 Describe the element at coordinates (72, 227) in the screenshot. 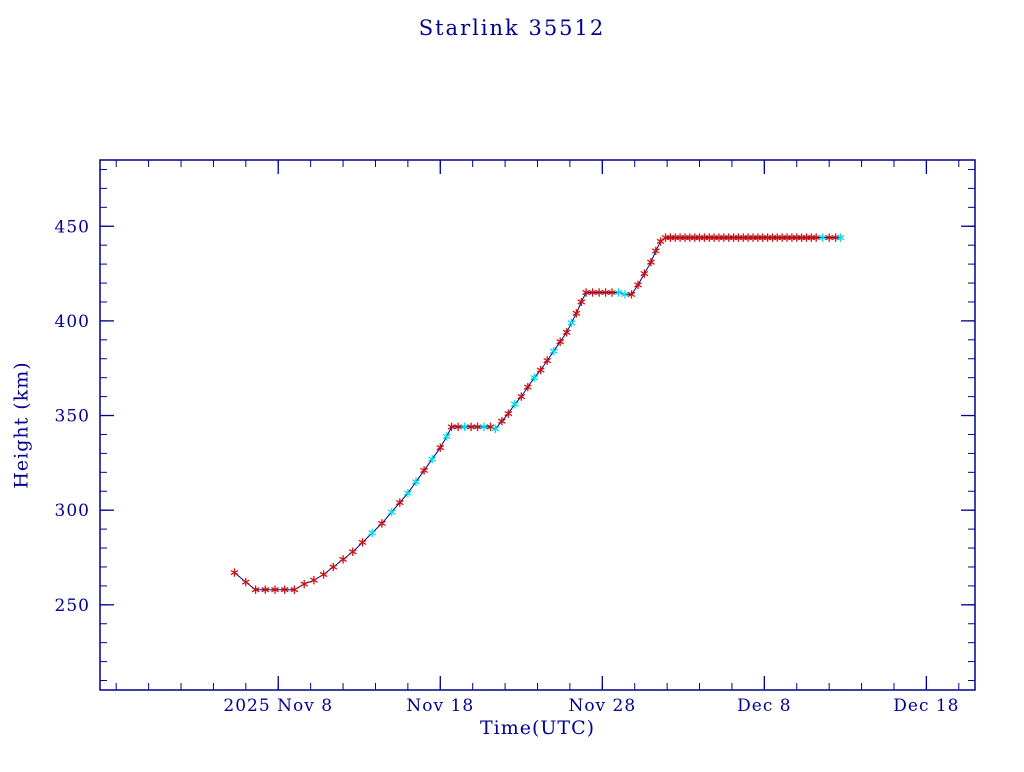

I see `y-tick-label: 450` at that location.